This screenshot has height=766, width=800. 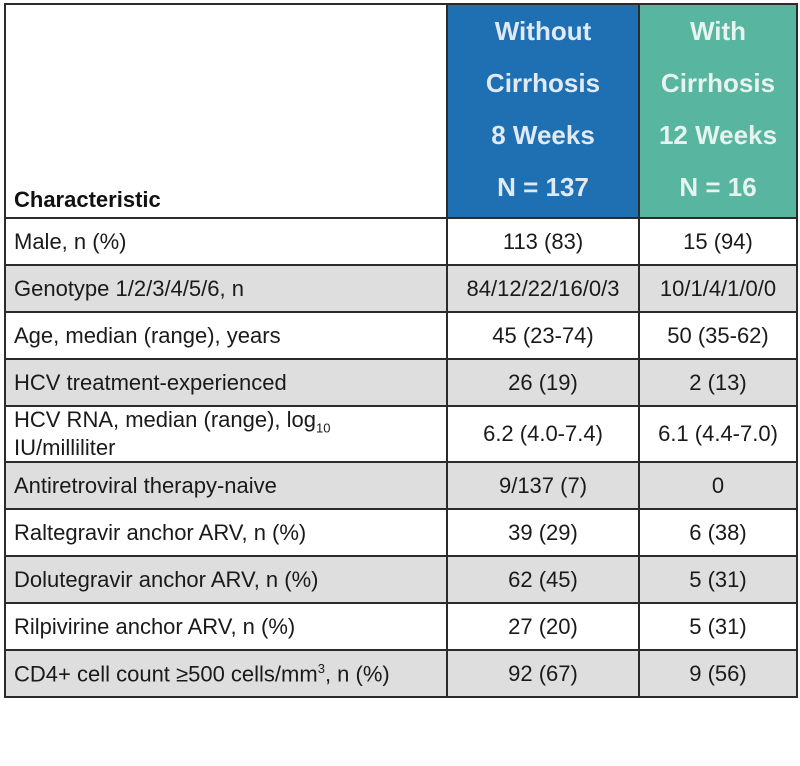 What do you see at coordinates (718, 83) in the screenshot?
I see `header-with-line: Cirrhosis` at bounding box center [718, 83].